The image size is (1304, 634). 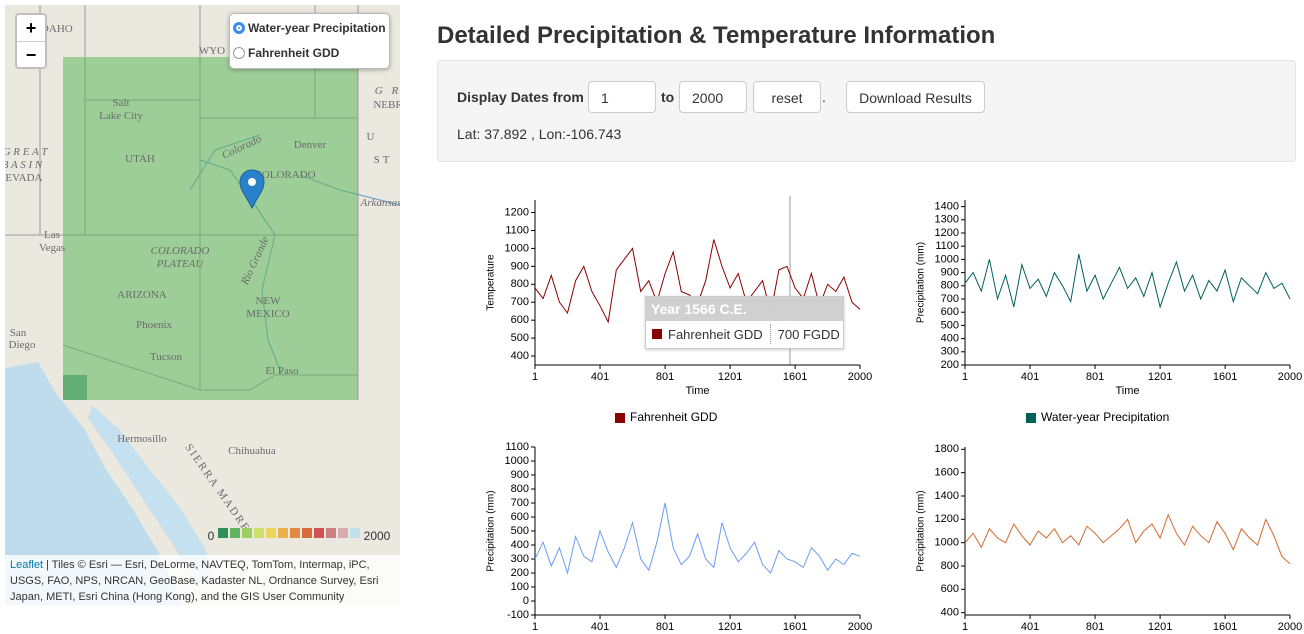 What do you see at coordinates (31, 28) in the screenshot?
I see `zoom-in: +` at bounding box center [31, 28].